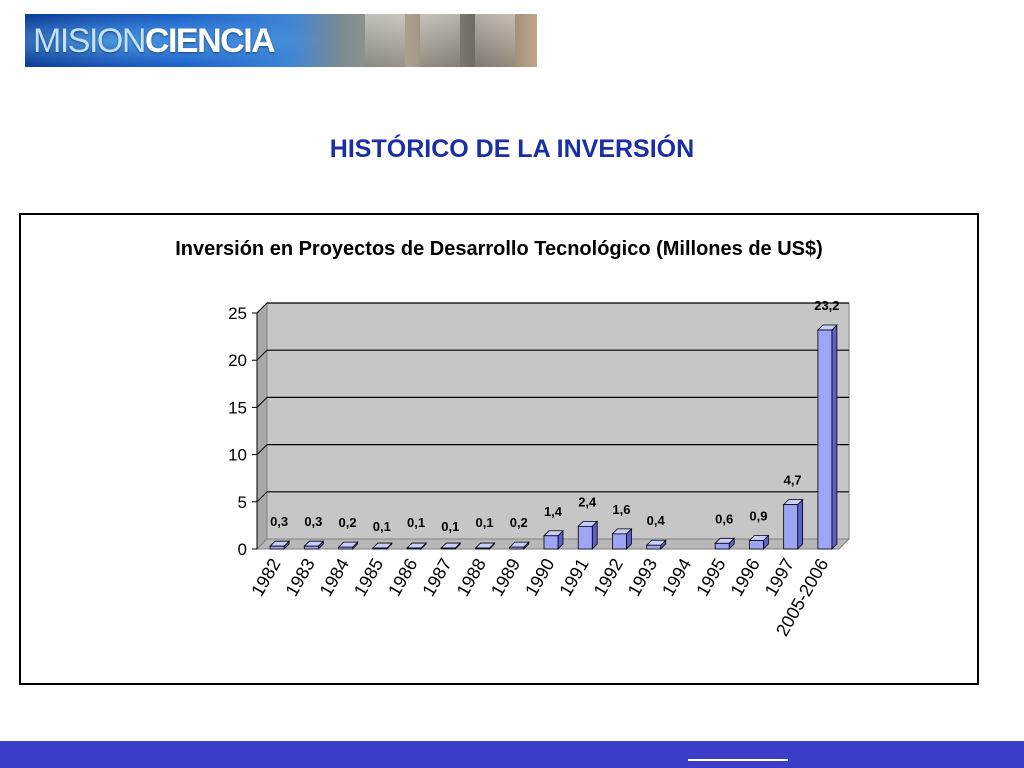 This screenshot has height=768, width=1024. I want to click on data-label: 1,6, so click(621, 509).